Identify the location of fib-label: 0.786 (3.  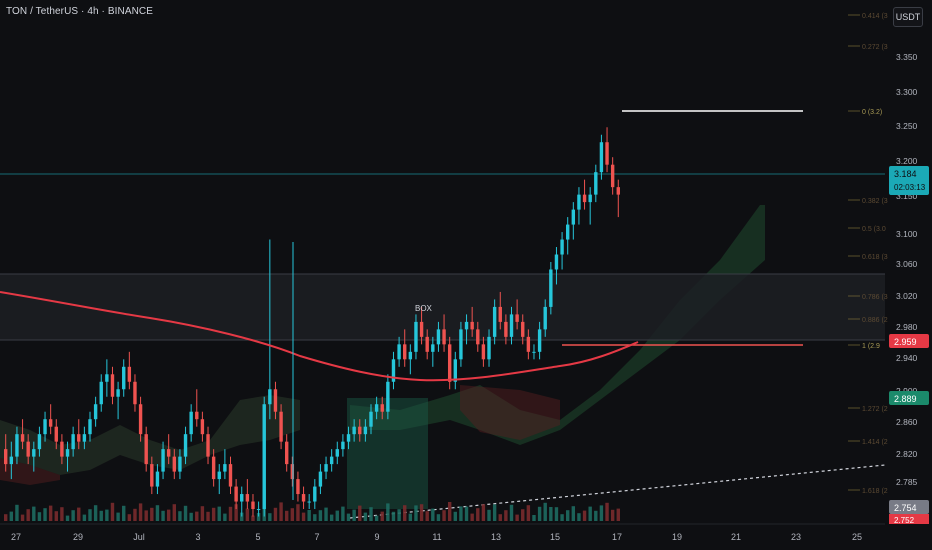
(875, 297).